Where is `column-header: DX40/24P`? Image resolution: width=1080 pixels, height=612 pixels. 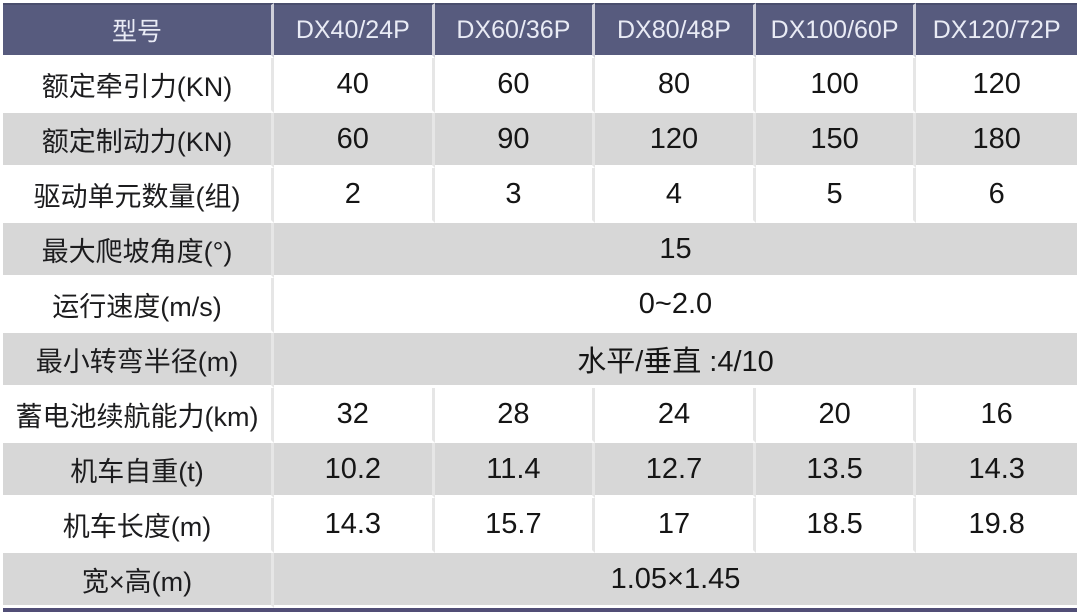 column-header: DX40/24P is located at coordinates (354, 30).